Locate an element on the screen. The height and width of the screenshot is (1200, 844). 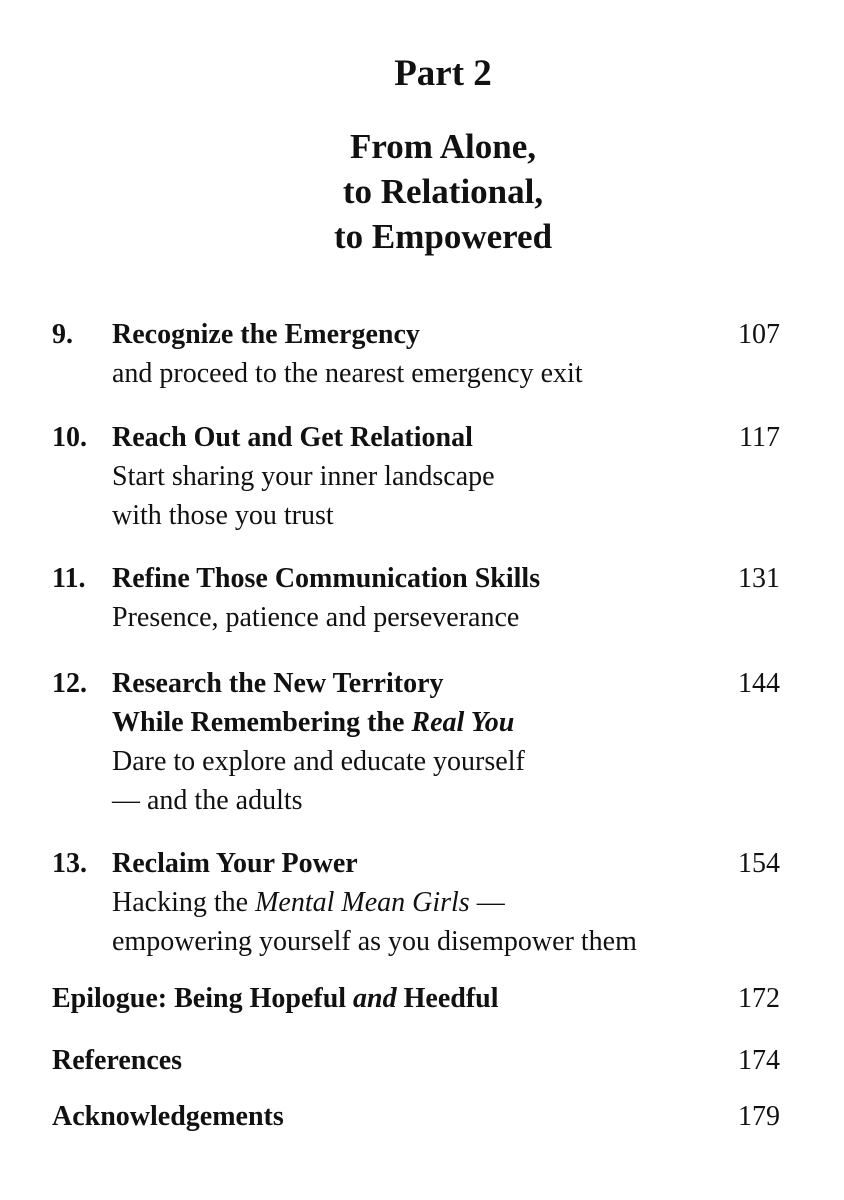
entry-subtitle: Presence, patience and perseverance is located at coordinates (446, 617).